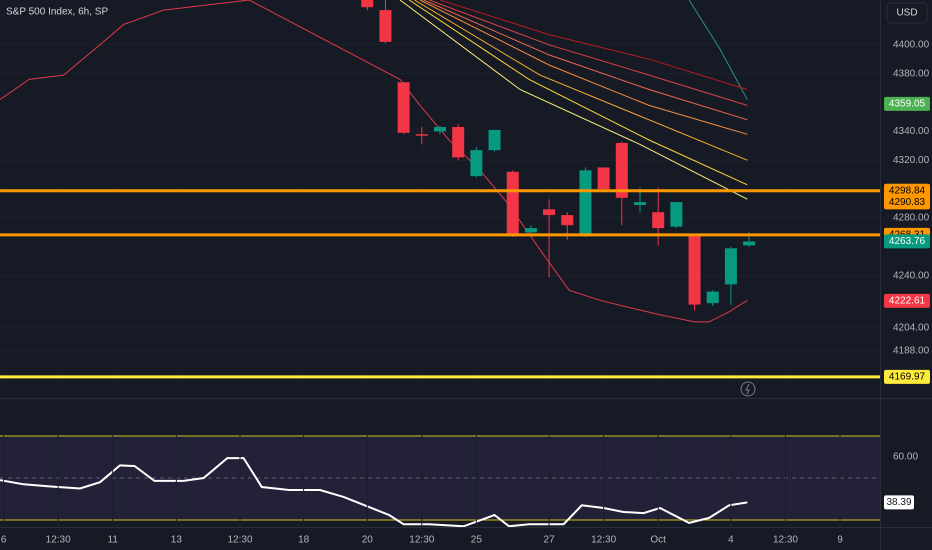  I want to click on x-tick-label: 27, so click(550, 540).